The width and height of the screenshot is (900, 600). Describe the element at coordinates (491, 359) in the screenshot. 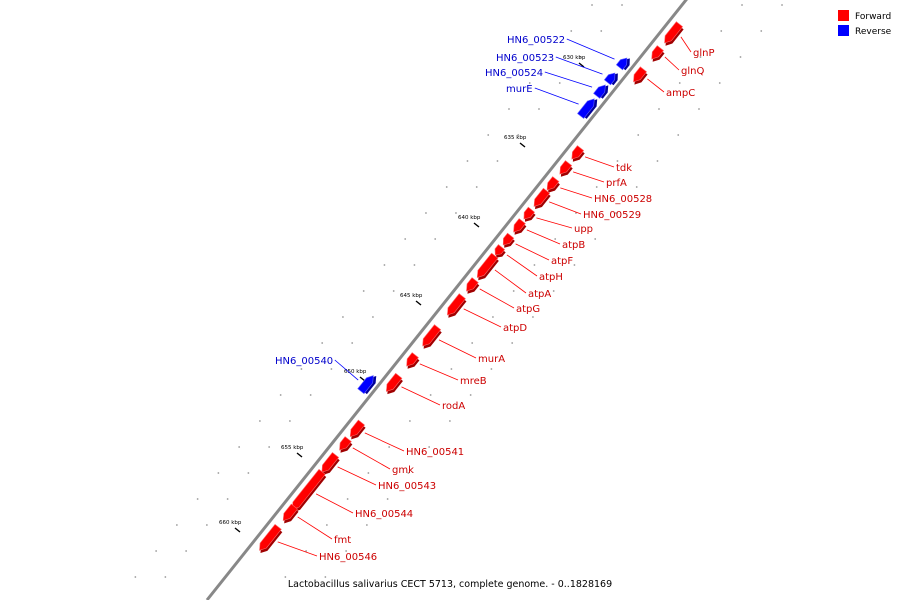

I see `gene-label: murA` at that location.